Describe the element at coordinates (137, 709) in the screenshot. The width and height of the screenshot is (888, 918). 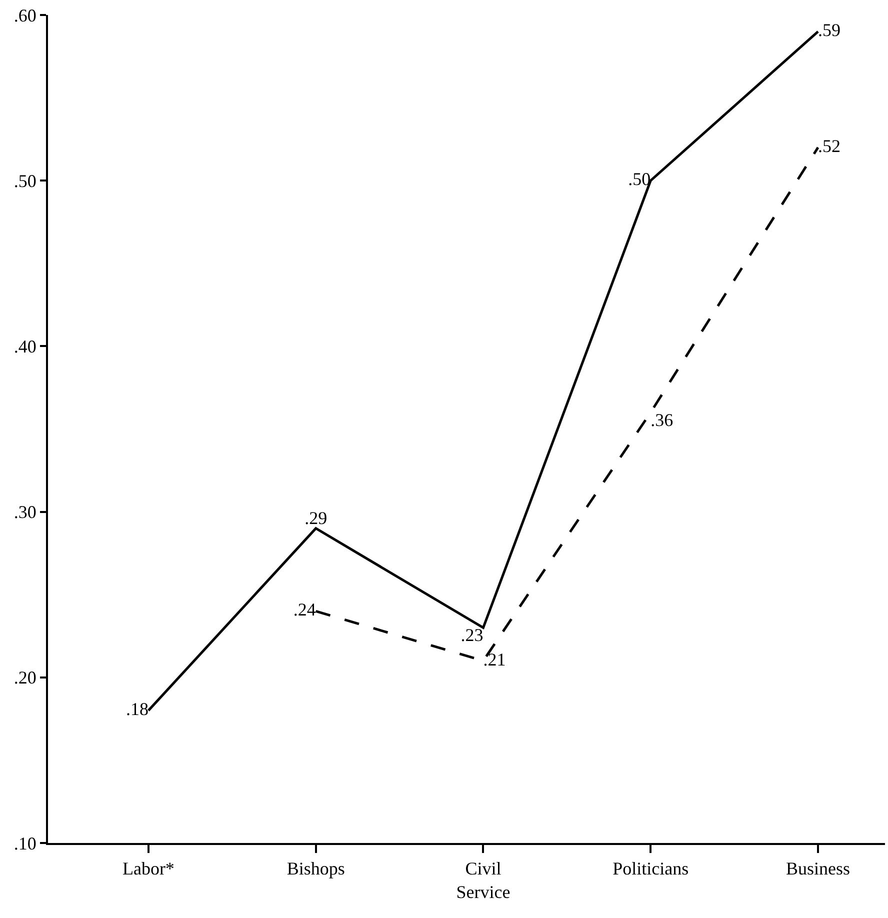
I see `data-label: .18` at that location.